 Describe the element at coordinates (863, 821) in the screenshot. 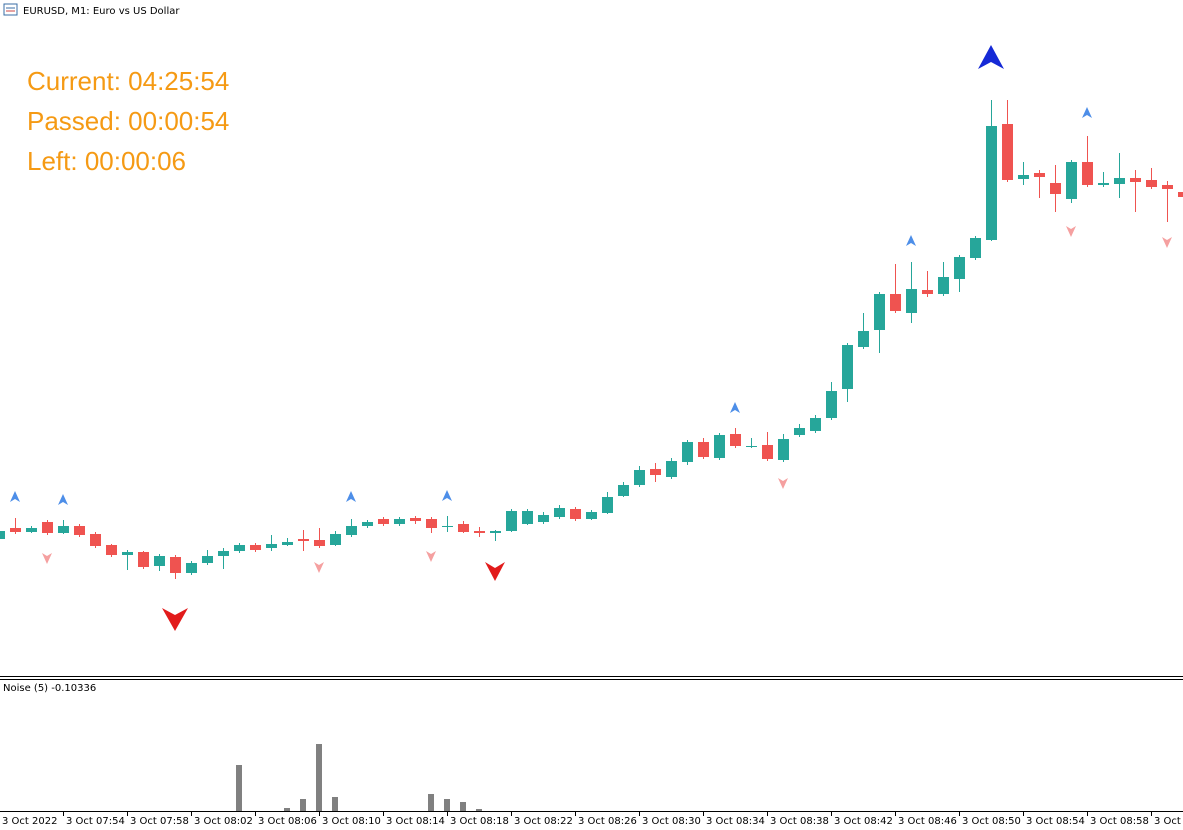

I see `time-label: 3 Oct 08:42` at that location.